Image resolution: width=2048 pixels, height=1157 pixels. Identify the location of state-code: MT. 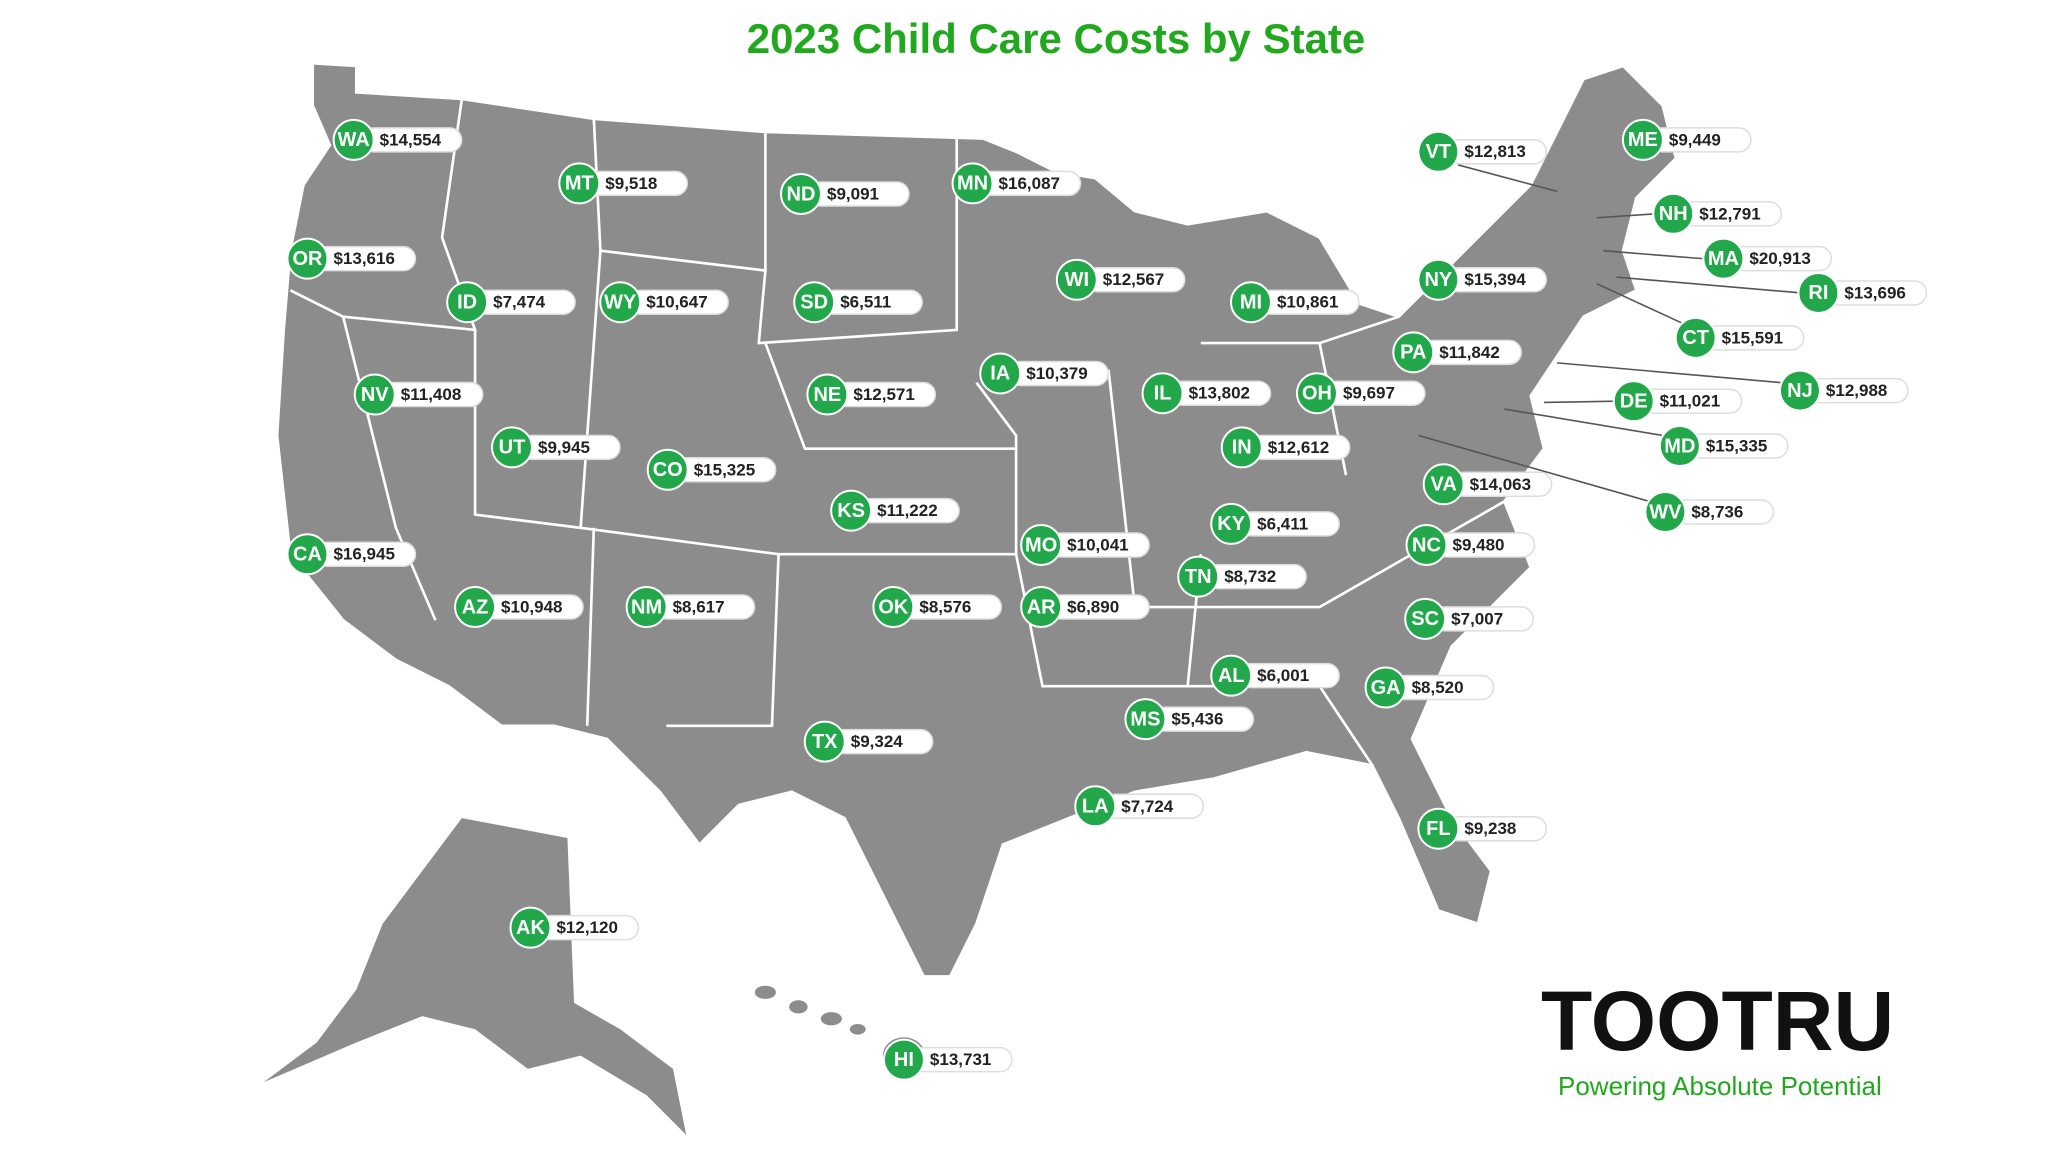
(579, 184).